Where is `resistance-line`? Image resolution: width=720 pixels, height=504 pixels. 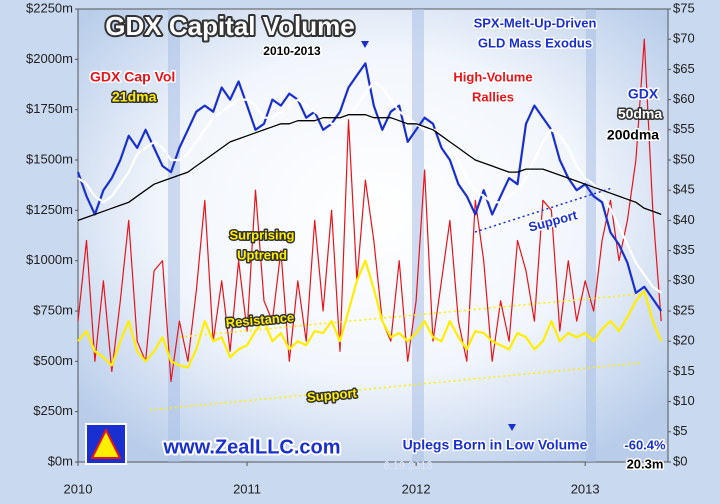 resistance-line is located at coordinates (410, 315).